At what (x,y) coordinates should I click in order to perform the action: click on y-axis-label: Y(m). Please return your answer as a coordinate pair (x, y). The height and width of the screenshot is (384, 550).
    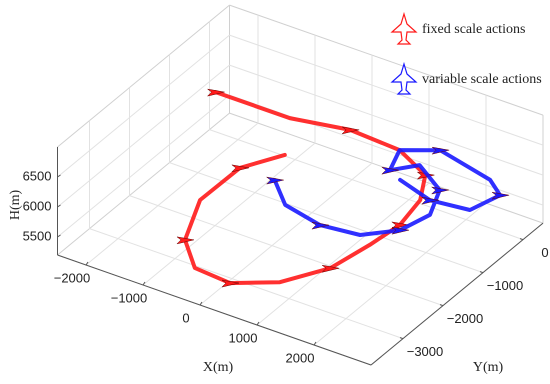
    Looking at the image, I should click on (488, 367).